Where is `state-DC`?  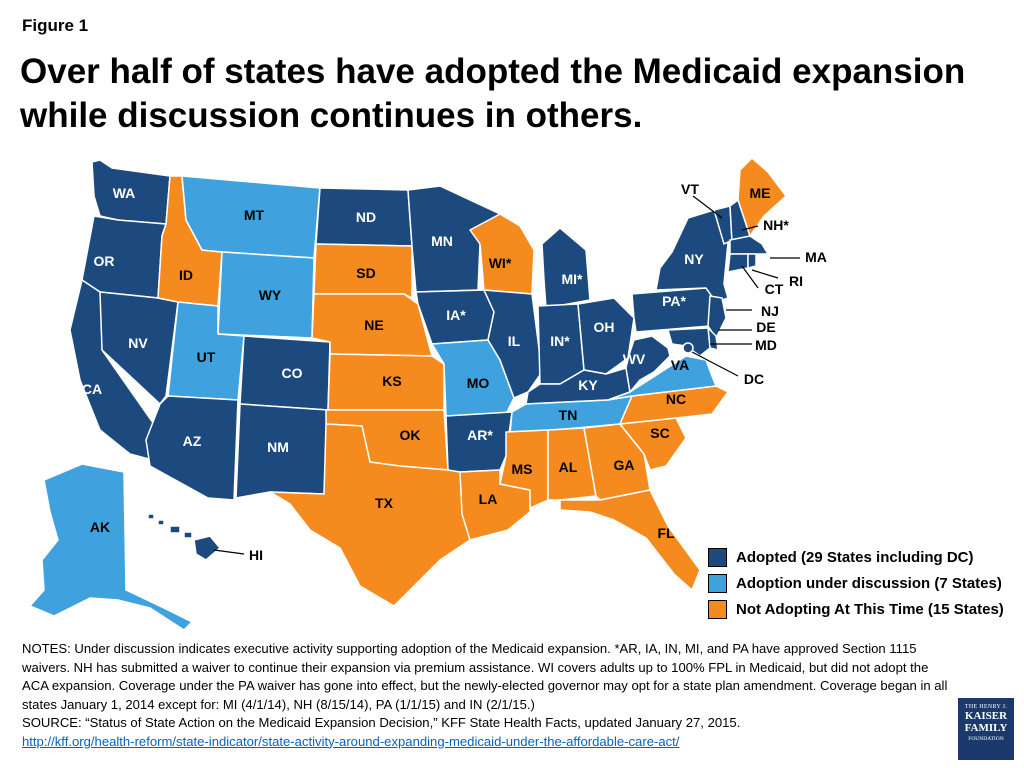
state-DC is located at coordinates (688, 348).